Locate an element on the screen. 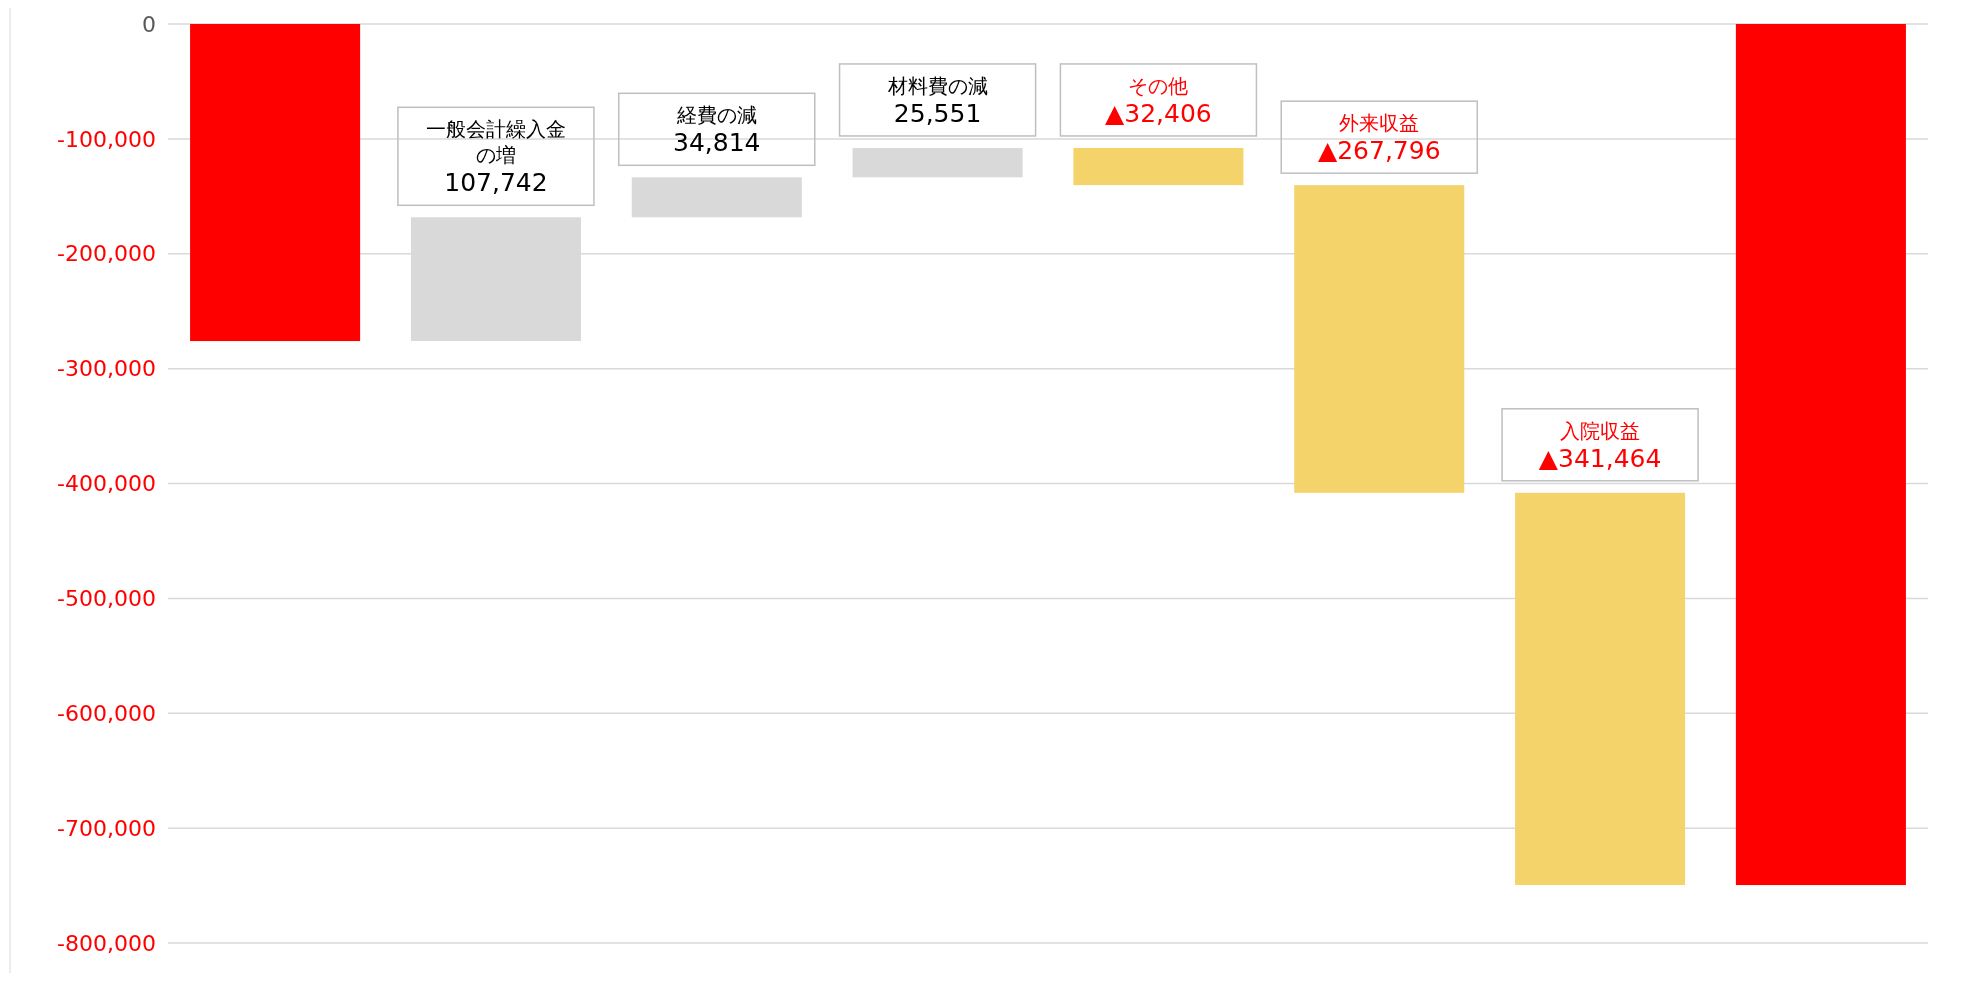  y-tick-label: -300,000 is located at coordinates (106, 369).